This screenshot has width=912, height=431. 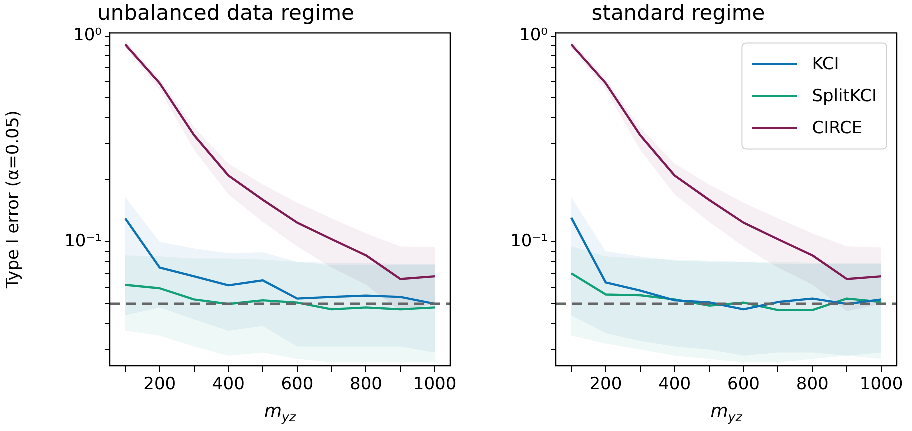 I want to click on legend-label: SplitKCI, so click(x=844, y=96).